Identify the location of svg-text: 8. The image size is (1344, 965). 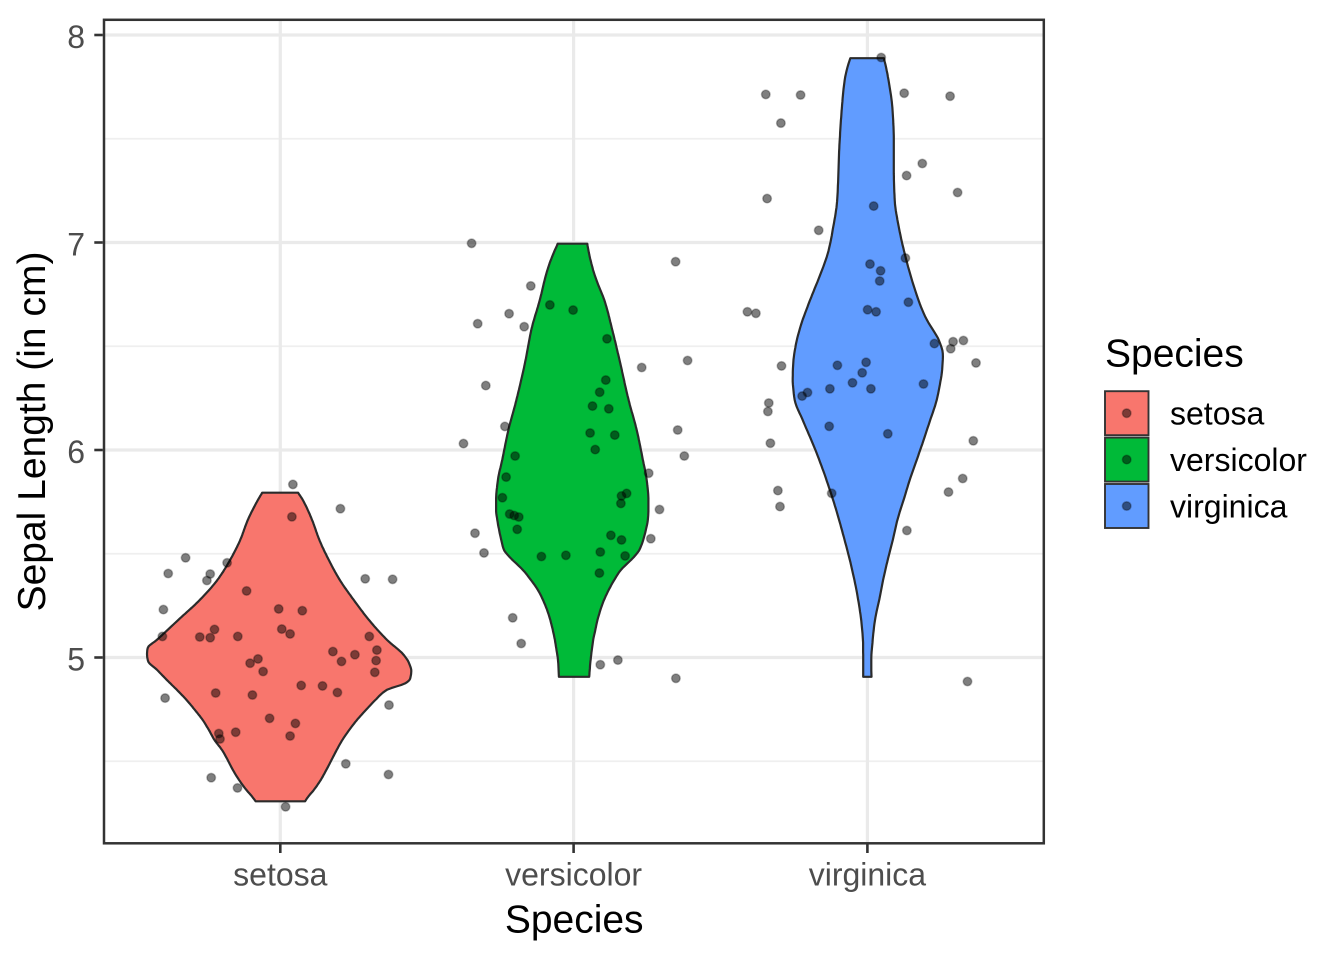
(76, 37).